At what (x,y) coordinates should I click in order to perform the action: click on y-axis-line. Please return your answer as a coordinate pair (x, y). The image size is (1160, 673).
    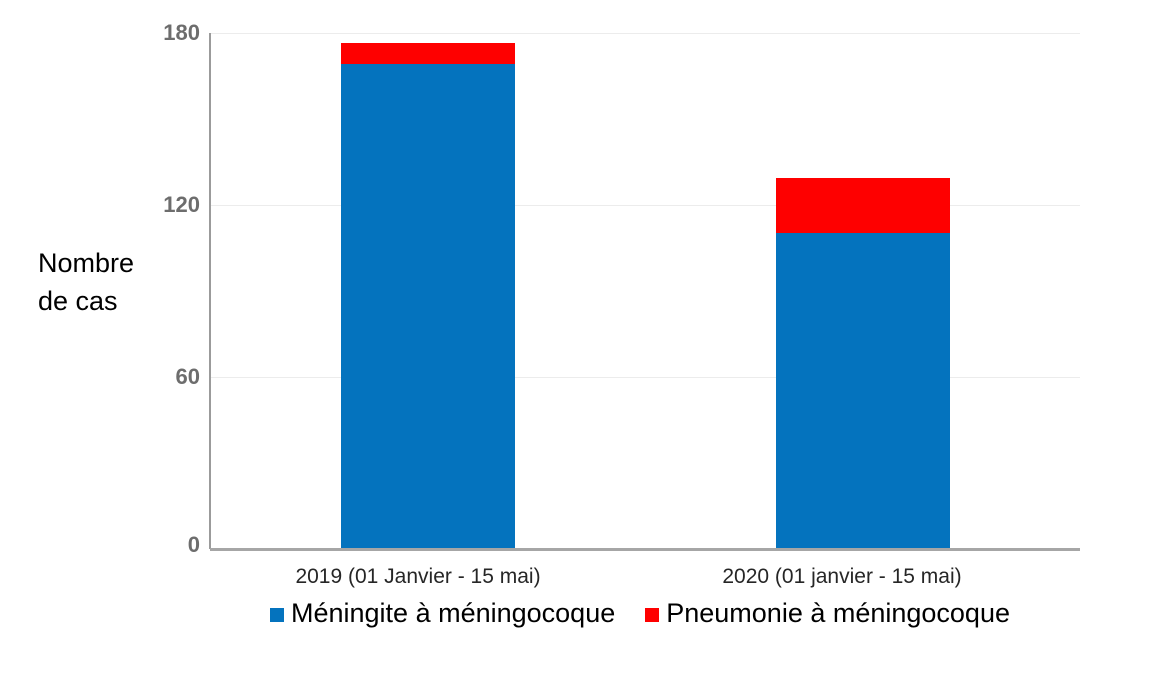
    Looking at the image, I should click on (210, 291).